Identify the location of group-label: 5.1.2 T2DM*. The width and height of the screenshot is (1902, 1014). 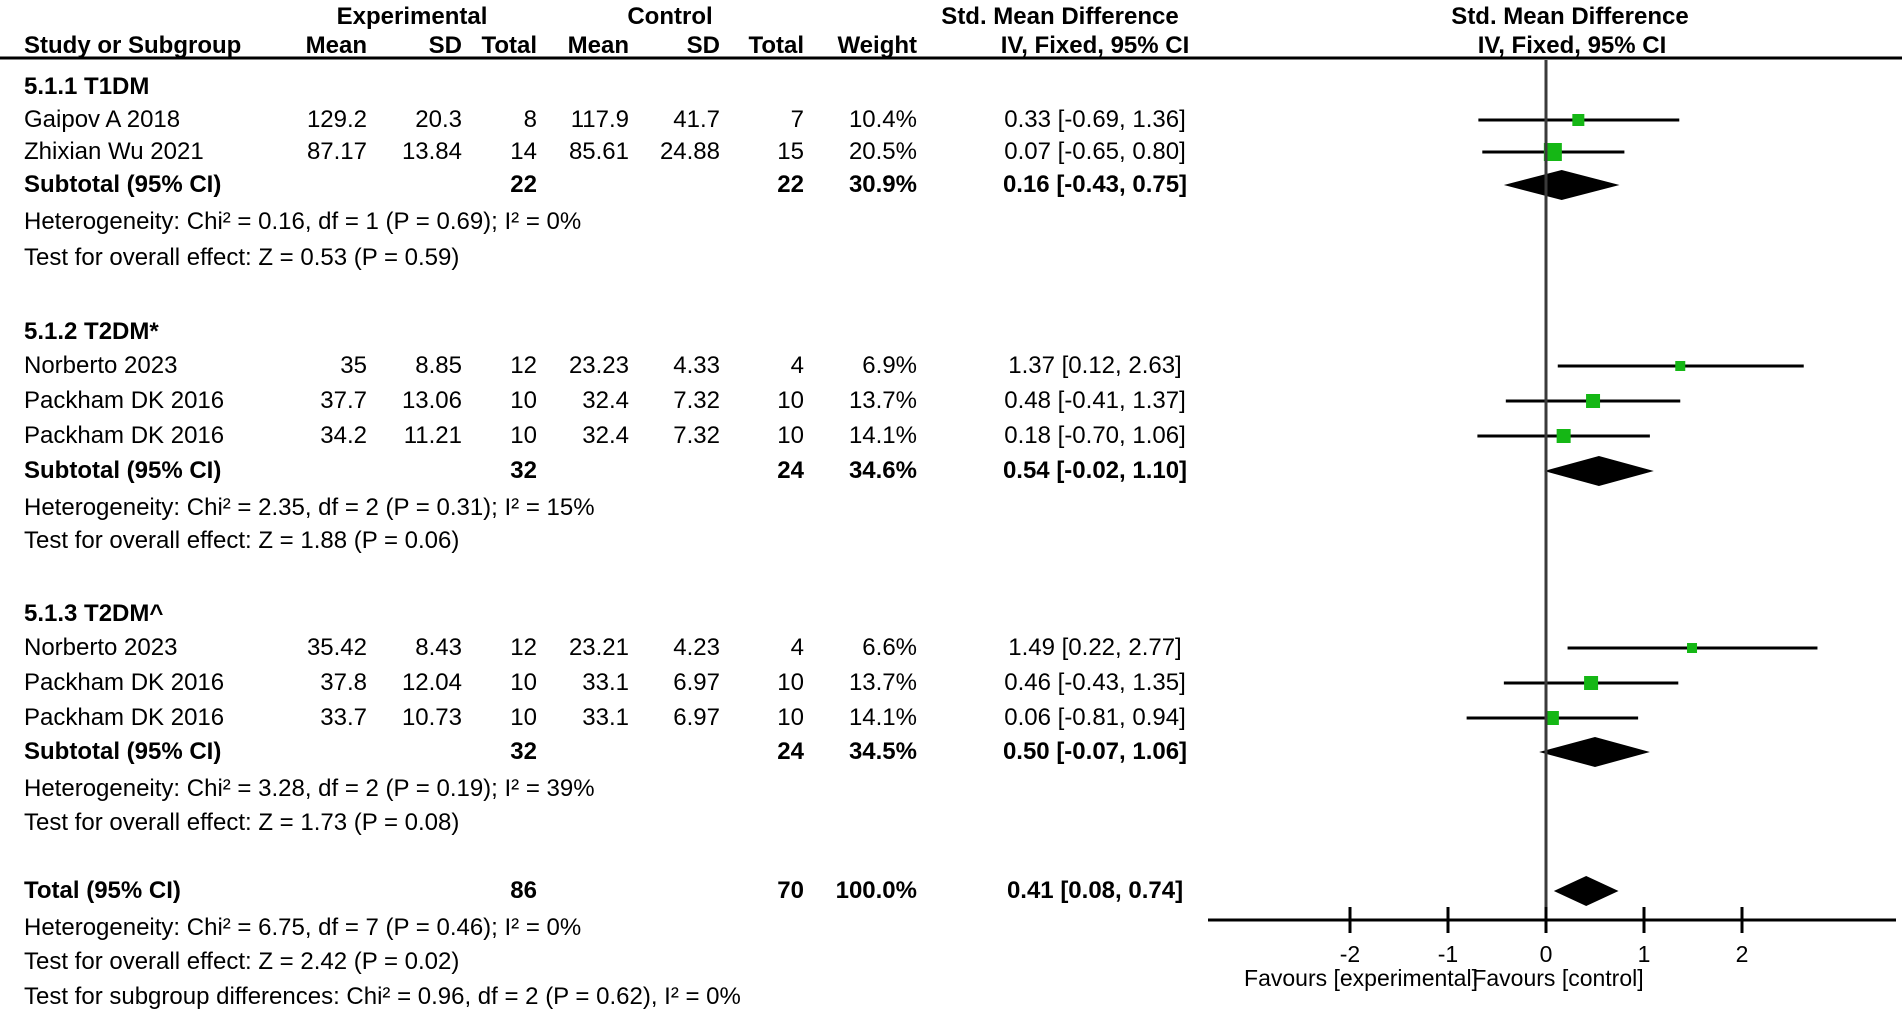
(91, 331).